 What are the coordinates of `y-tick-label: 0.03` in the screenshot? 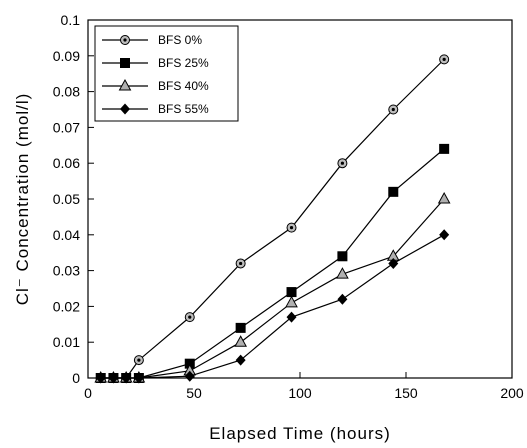 It's located at (66, 271).